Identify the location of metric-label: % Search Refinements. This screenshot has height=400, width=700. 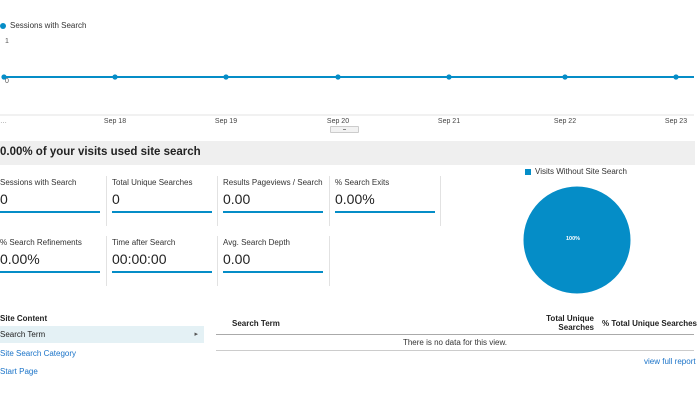
(41, 242).